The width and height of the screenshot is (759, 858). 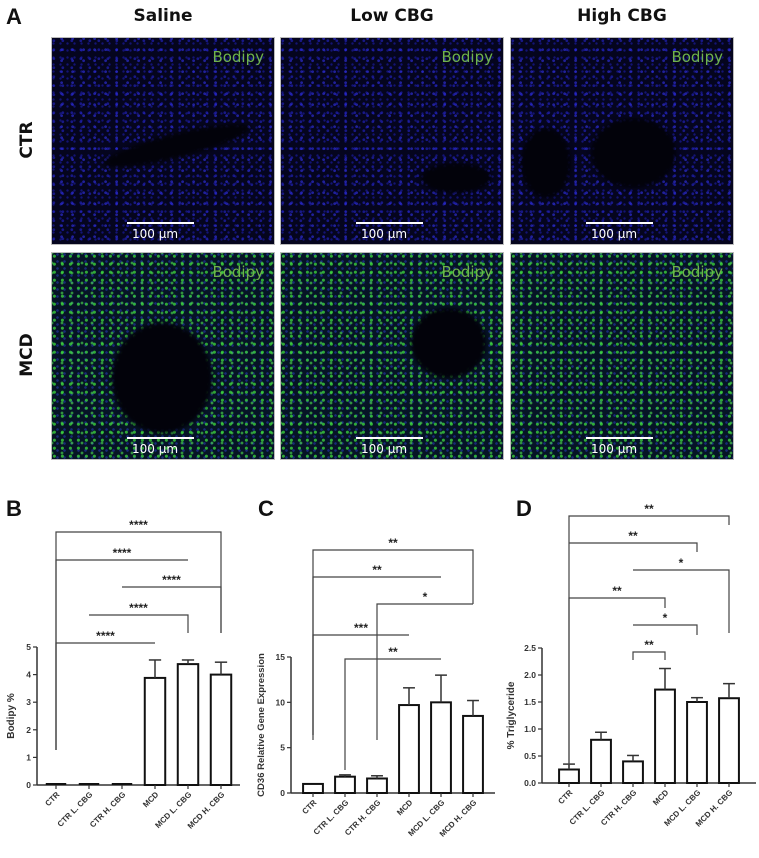 What do you see at coordinates (392, 141) in the screenshot?
I see `micrograph-ctr-low-cbg: Bodipy 100 µm` at bounding box center [392, 141].